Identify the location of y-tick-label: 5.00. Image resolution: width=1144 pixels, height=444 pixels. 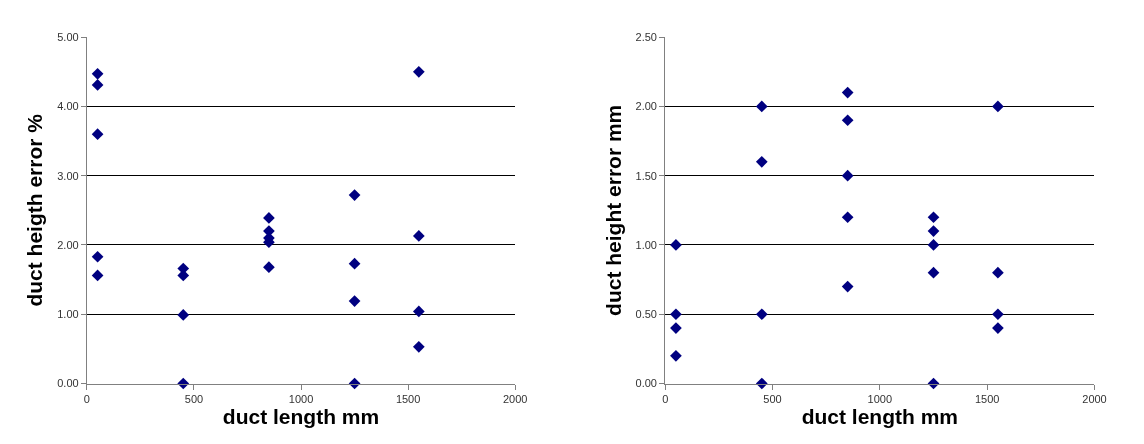
(68, 36).